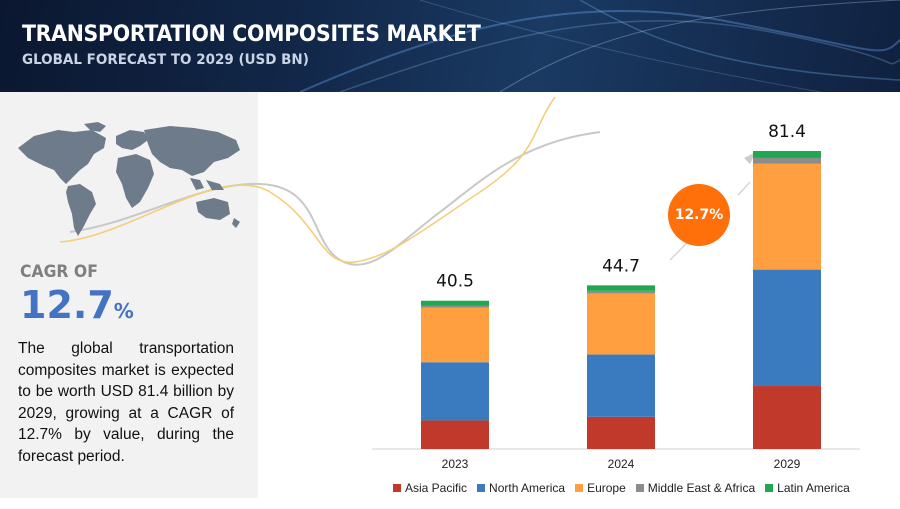  What do you see at coordinates (251, 34) in the screenshot?
I see `page-title: TRANSPORTATION COMPOSITES MARKET` at bounding box center [251, 34].